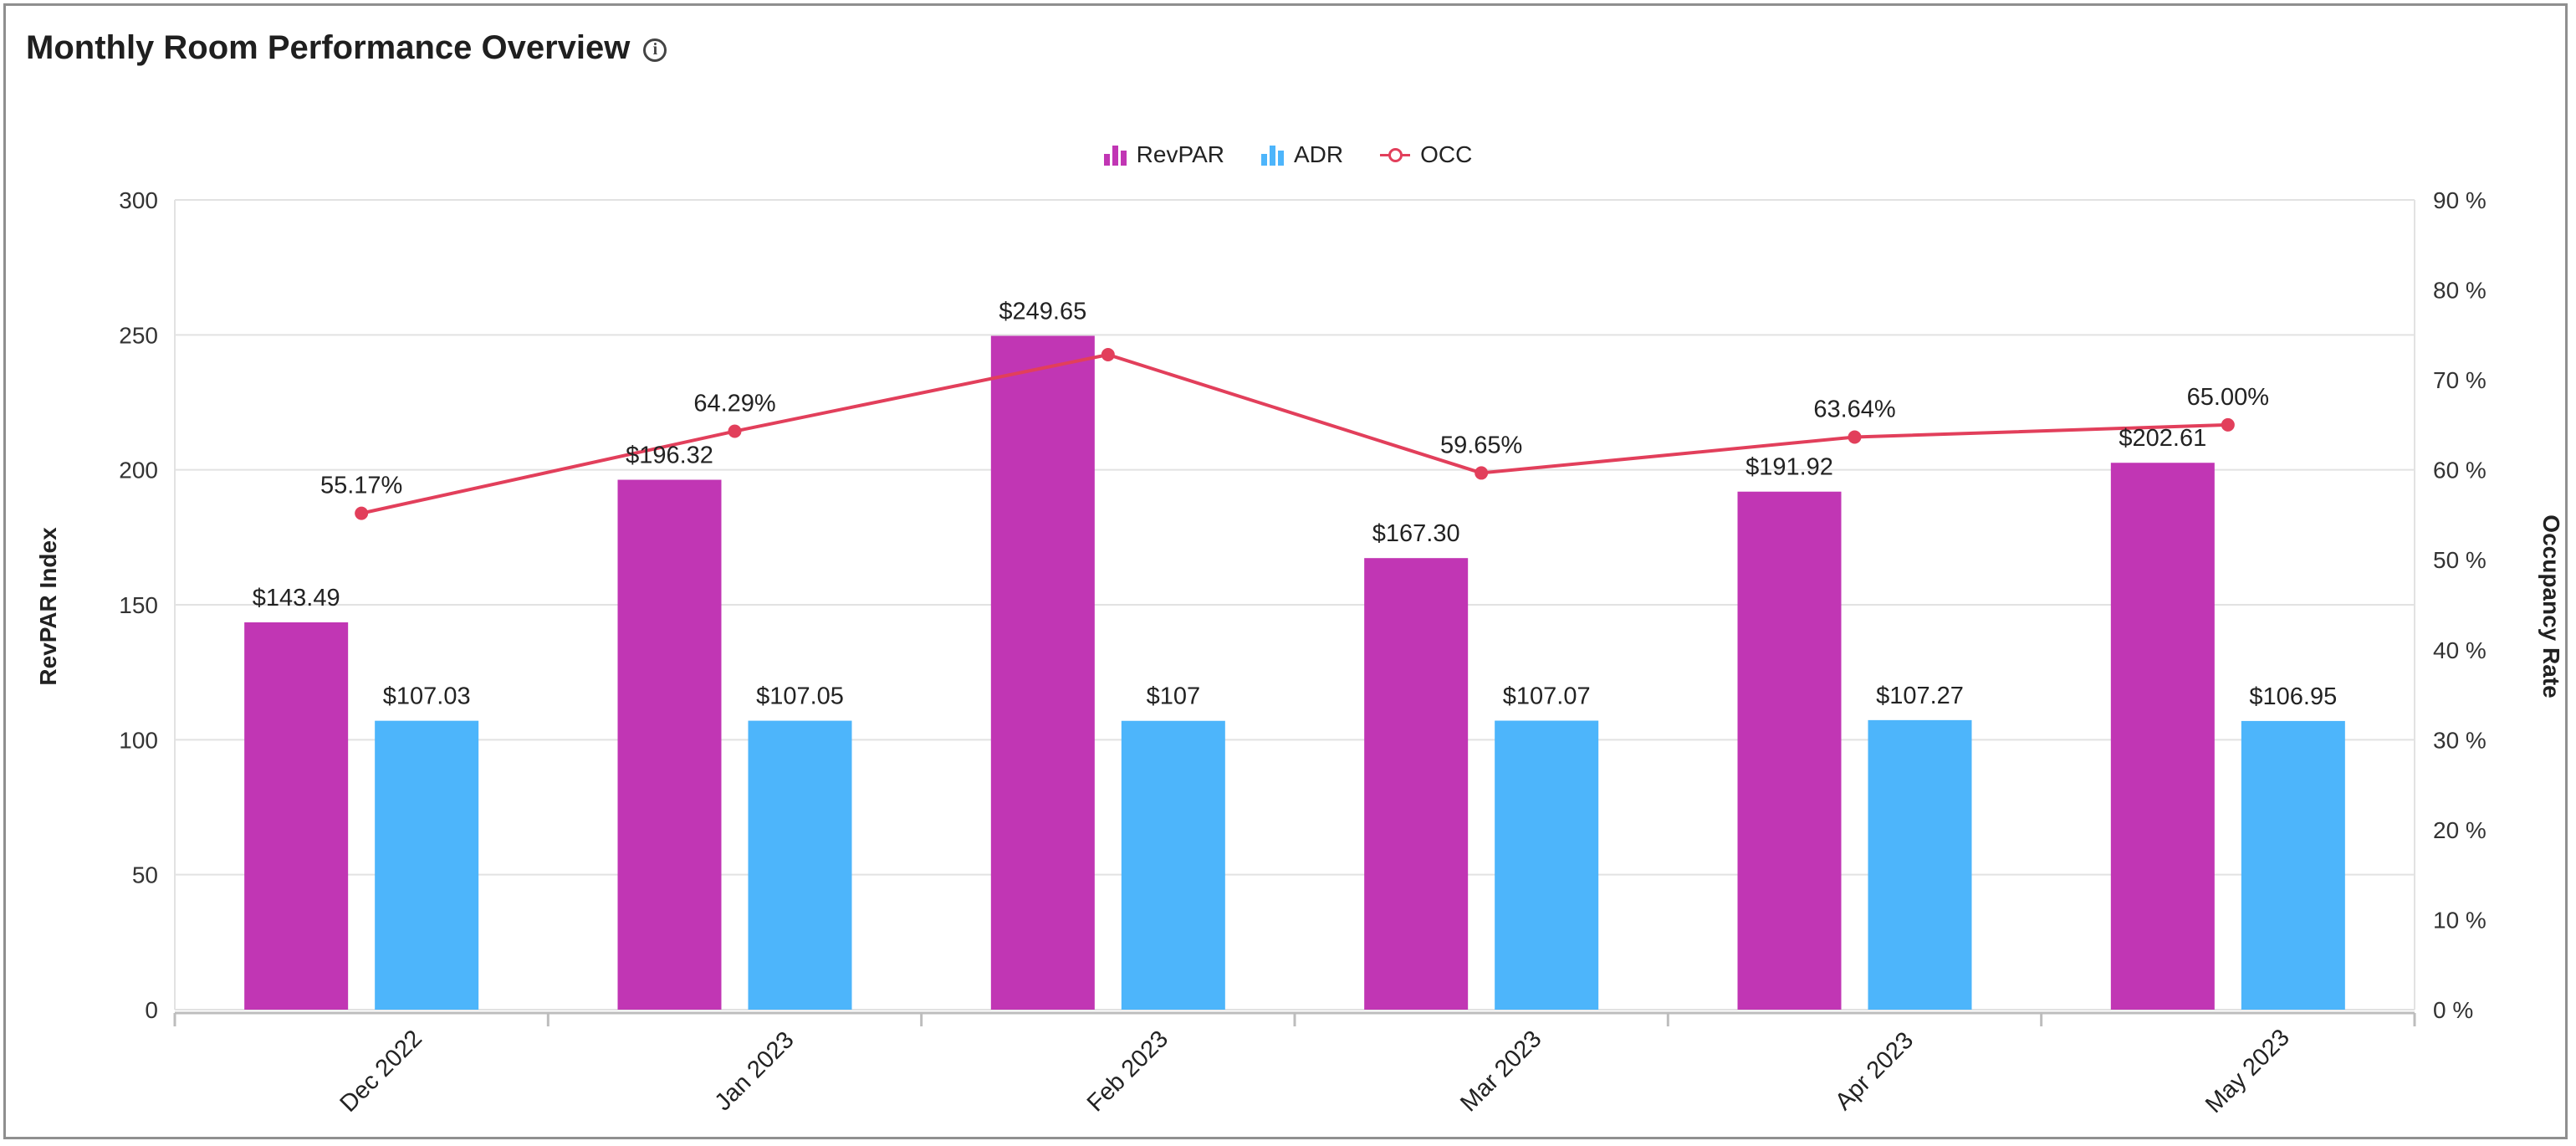  I want to click on legend-item-adr: ADR, so click(1302, 154).